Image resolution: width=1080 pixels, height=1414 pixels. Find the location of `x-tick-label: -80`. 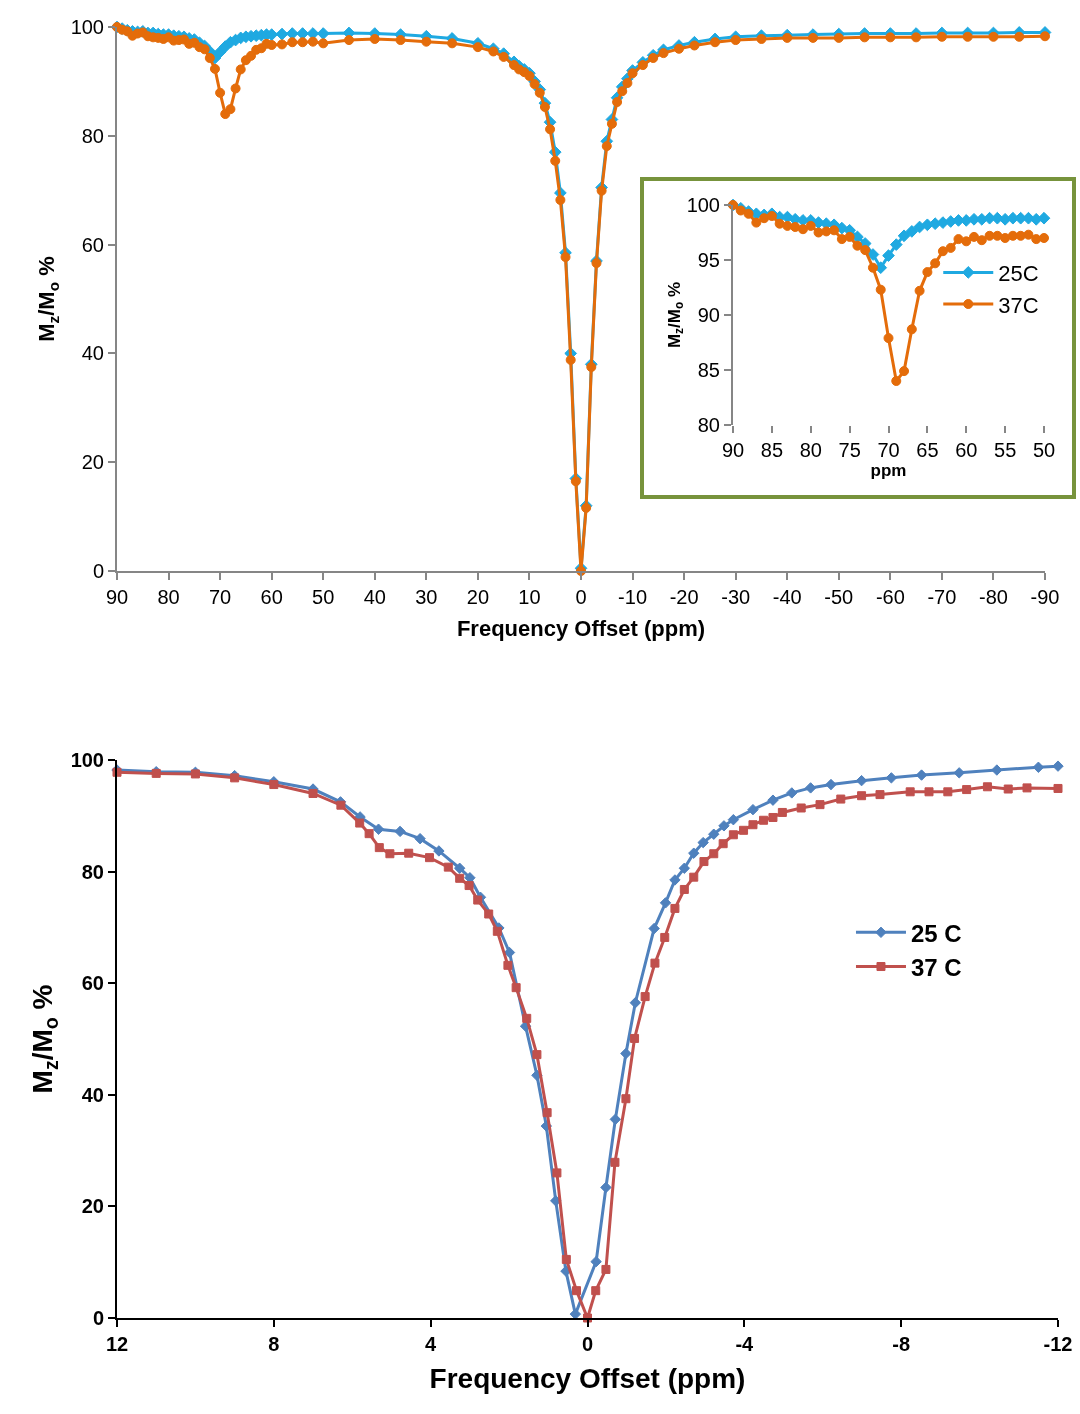

x-tick-label: -80 is located at coordinates (993, 597).